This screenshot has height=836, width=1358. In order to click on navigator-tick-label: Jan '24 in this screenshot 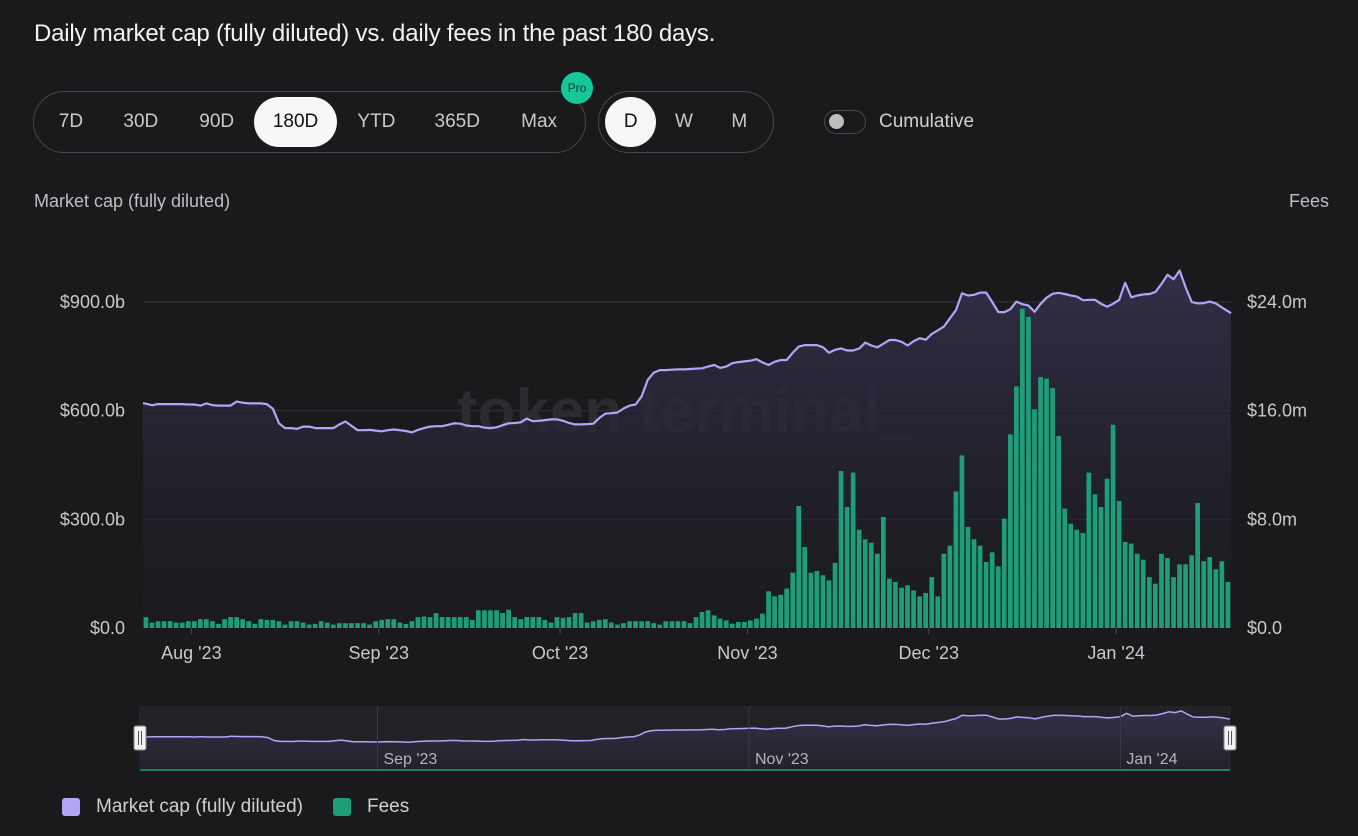, I will do `click(1151, 759)`.